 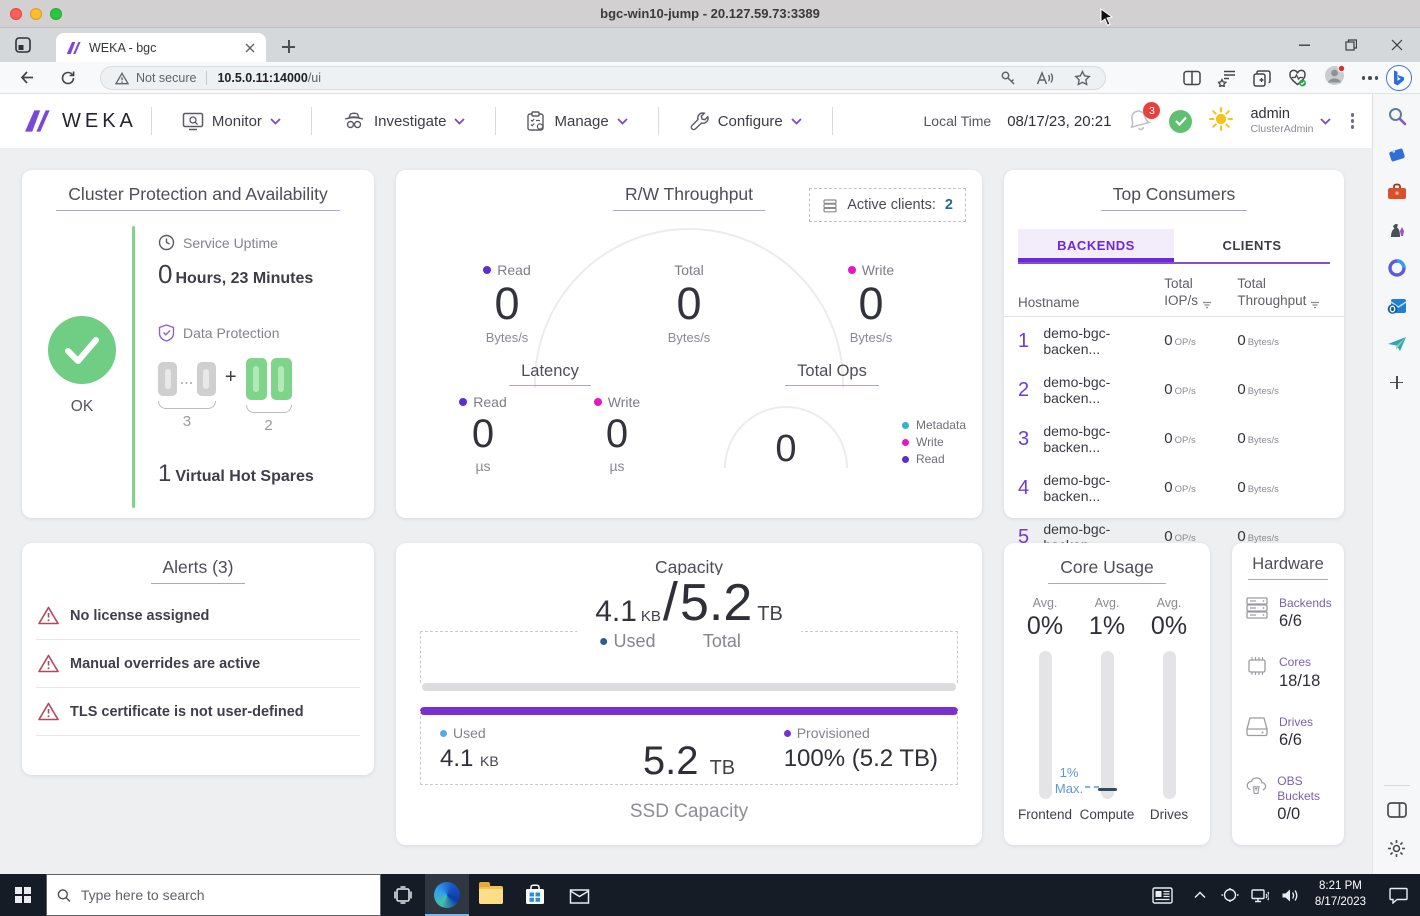 I want to click on tab-backends: BACKENDS, so click(x=1096, y=245).